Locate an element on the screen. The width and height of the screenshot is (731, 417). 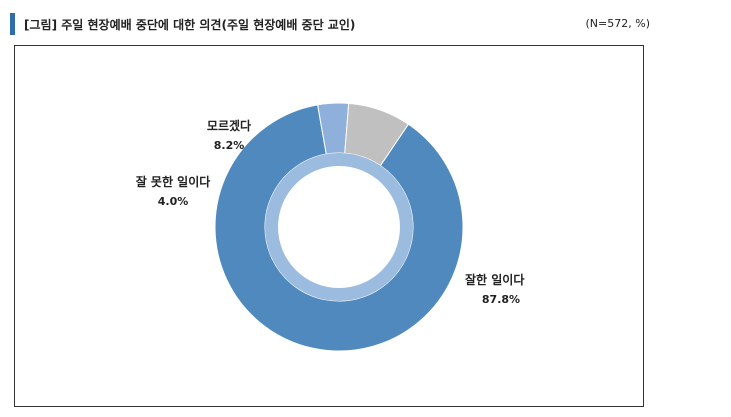
title-accent-bar is located at coordinates (12, 24).